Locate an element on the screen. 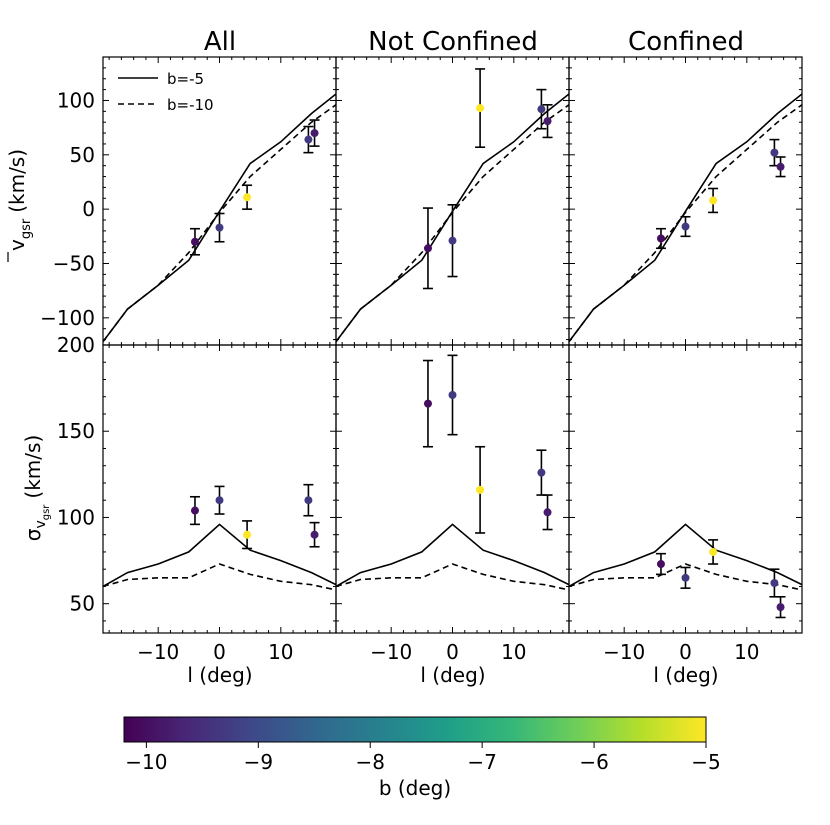 This screenshot has width=830, height=825. svg-text: σvgsr(km/s) is located at coordinates (36, 488).